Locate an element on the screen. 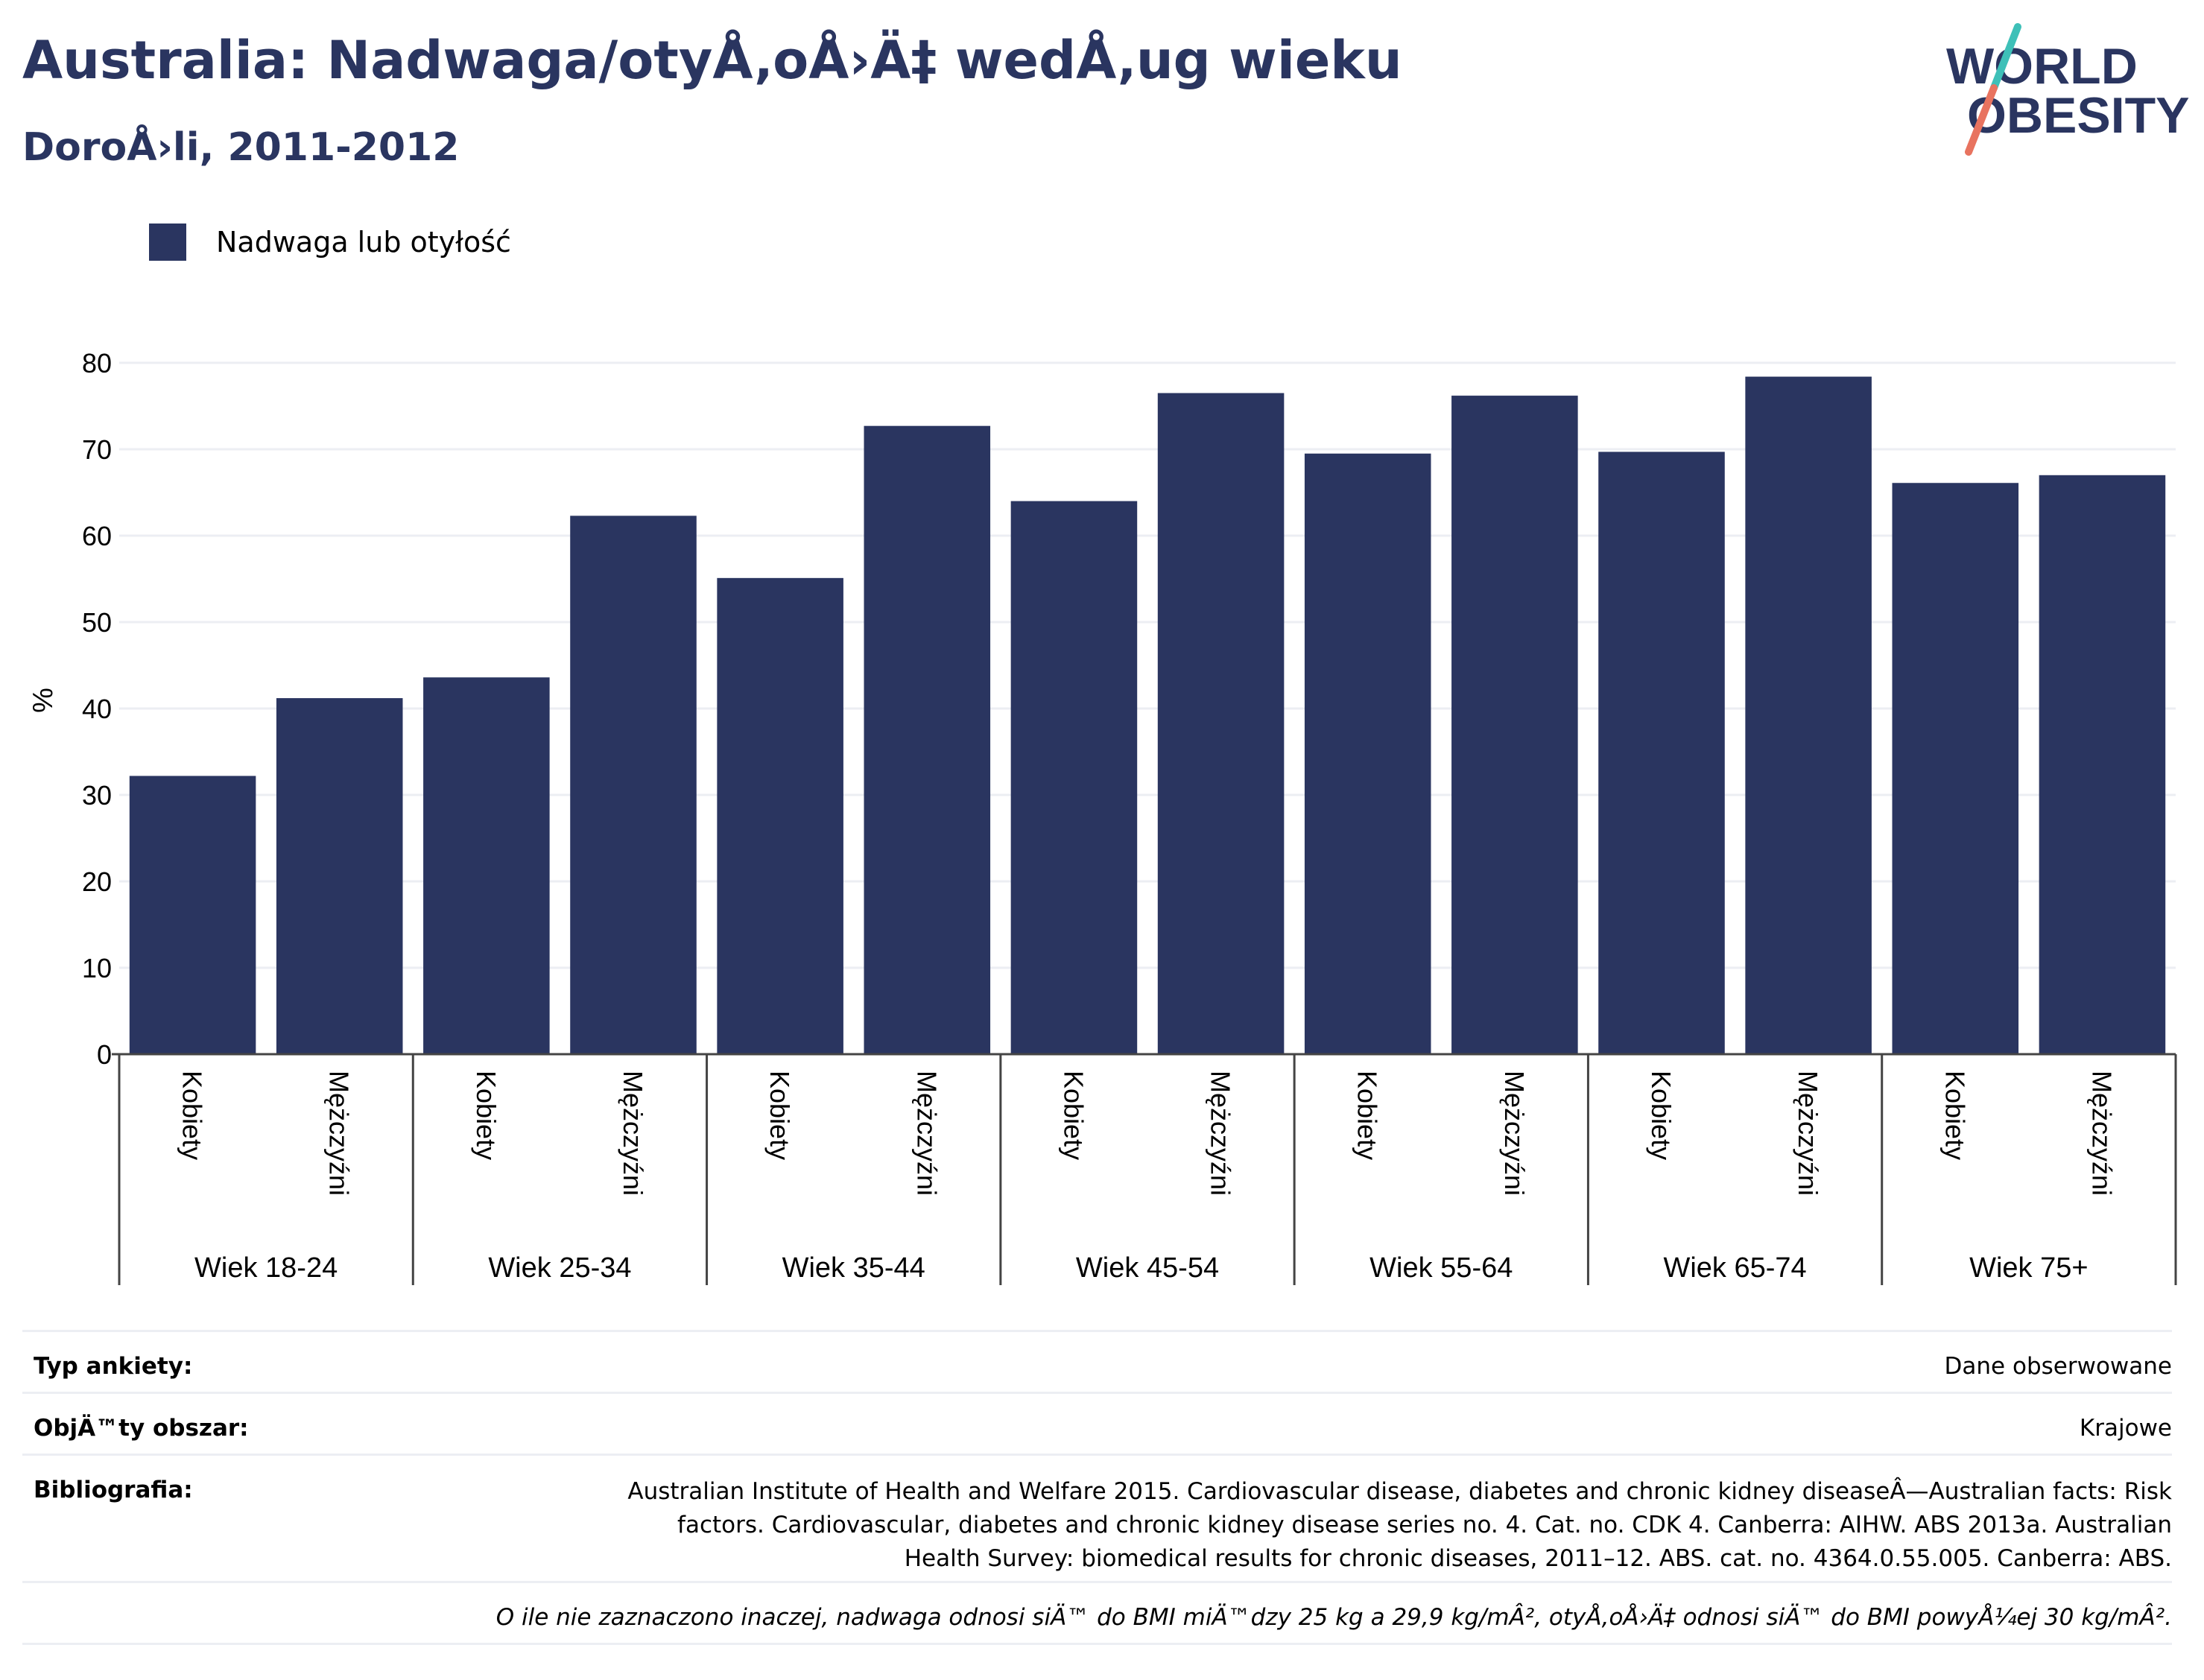 Image resolution: width=2204 pixels, height=1680 pixels. y-tick-label: 80 is located at coordinates (97, 363).